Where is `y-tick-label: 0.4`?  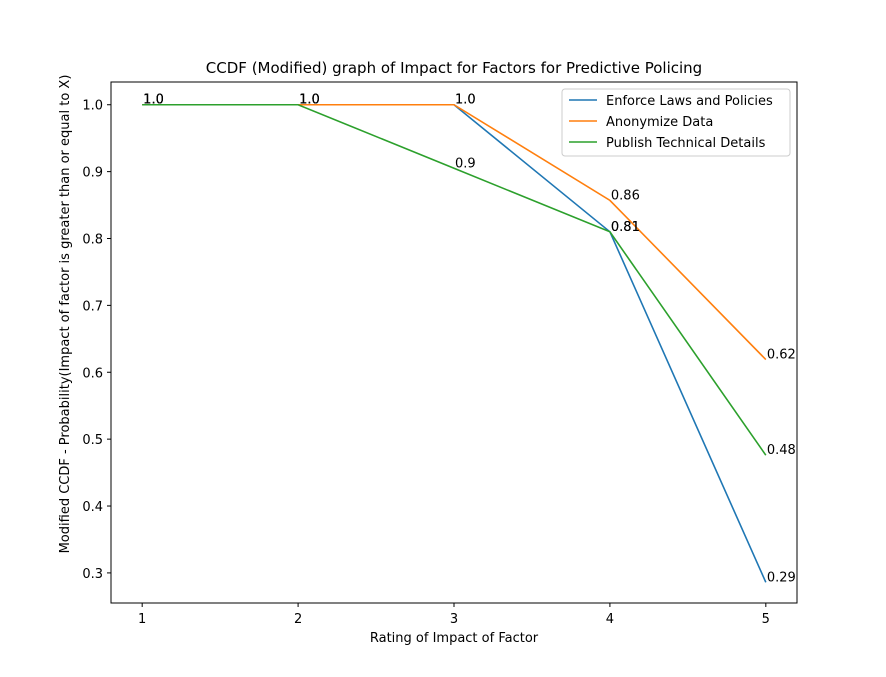
y-tick-label: 0.4 is located at coordinates (92, 507).